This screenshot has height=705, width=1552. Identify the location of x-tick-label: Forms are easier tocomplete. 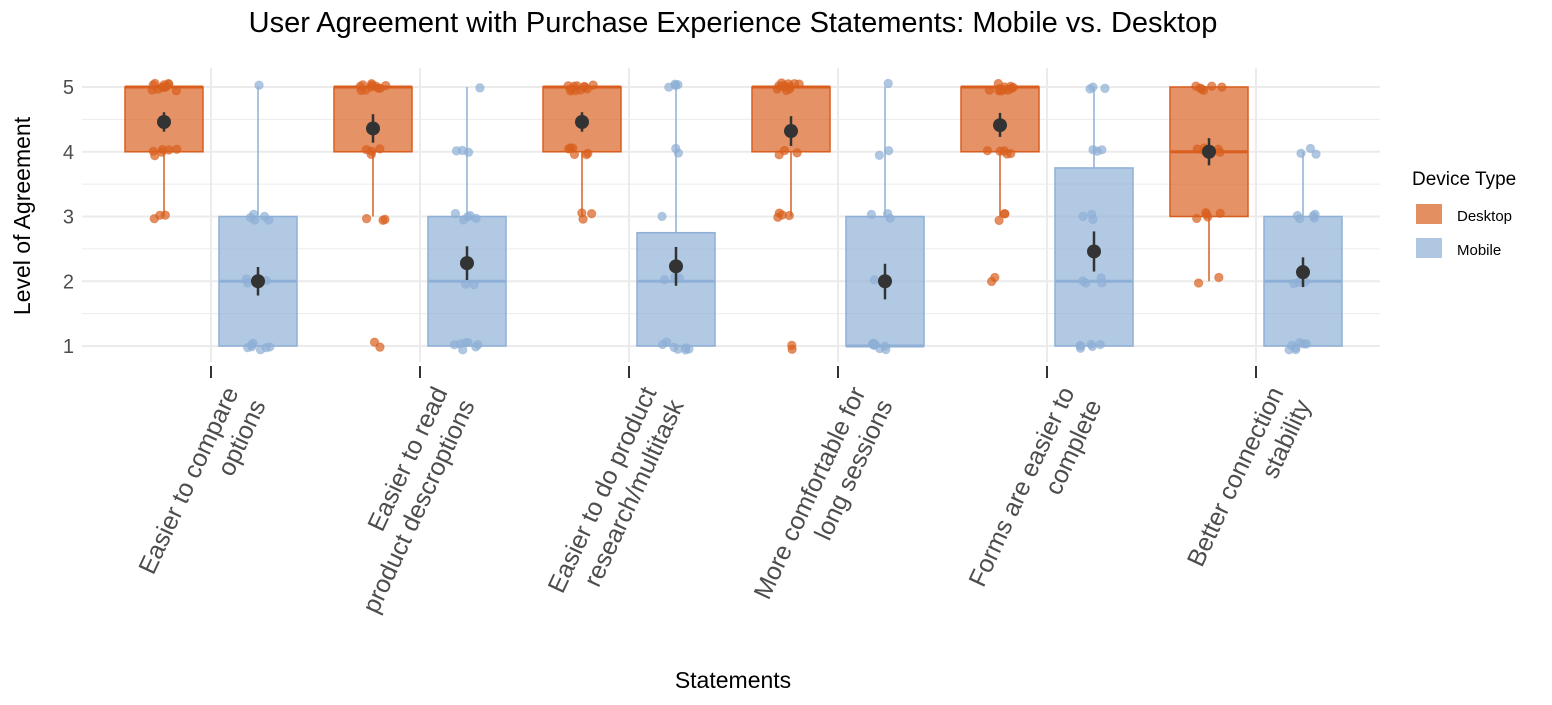
(1035, 493).